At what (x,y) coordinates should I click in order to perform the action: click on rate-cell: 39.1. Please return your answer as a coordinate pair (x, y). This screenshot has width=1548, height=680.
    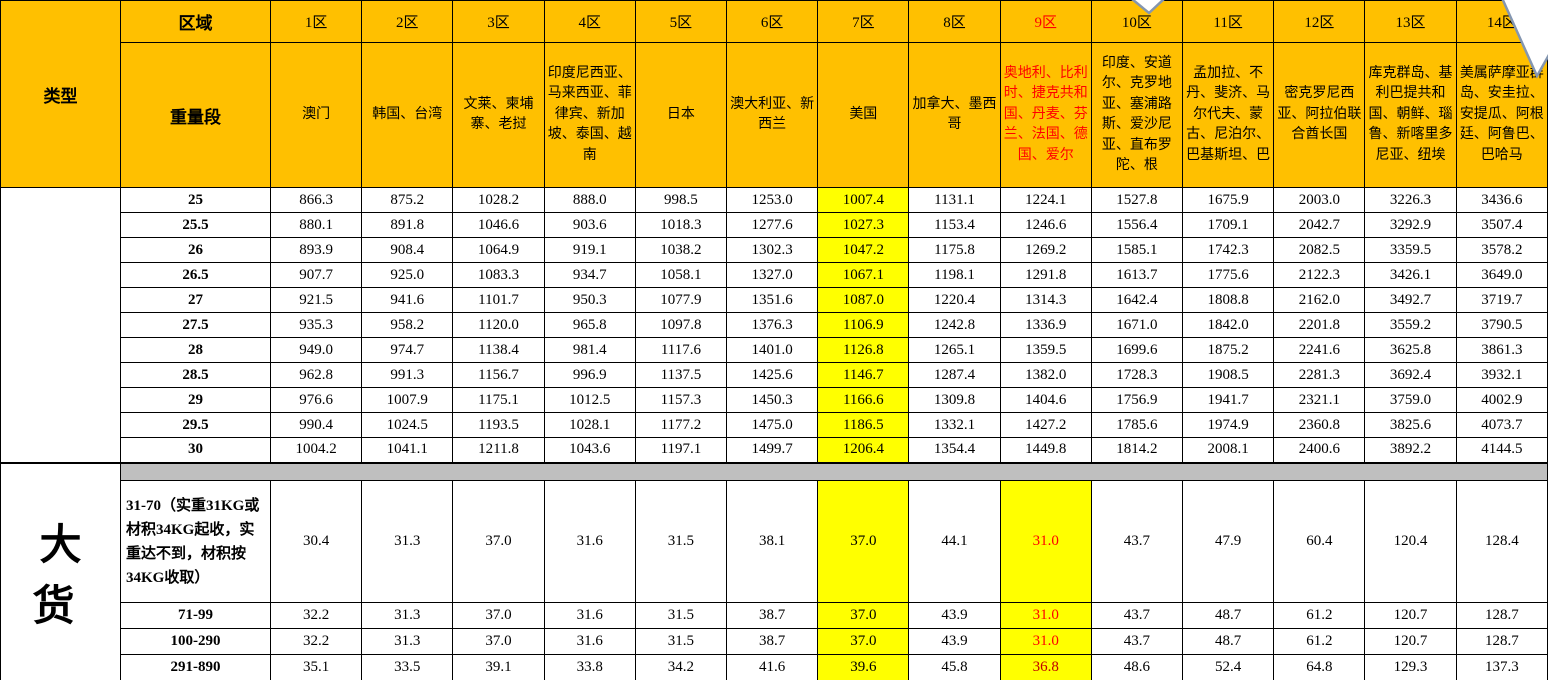
    Looking at the image, I should click on (498, 667).